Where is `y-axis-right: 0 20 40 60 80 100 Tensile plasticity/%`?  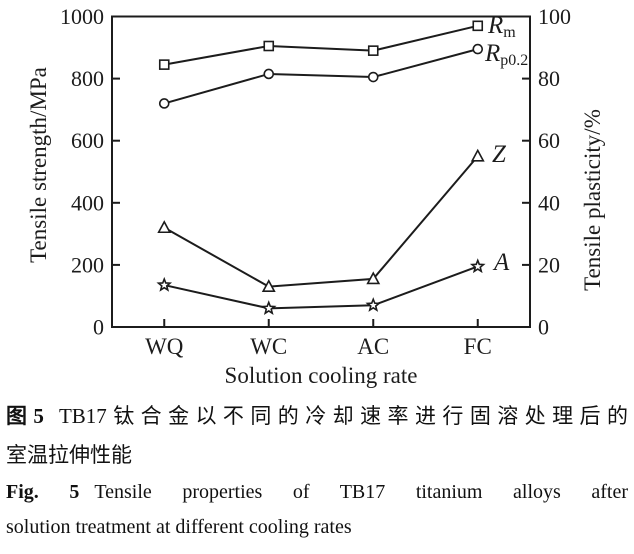 y-axis-right: 0 20 40 60 80 100 Tensile plasticity/% is located at coordinates (563, 172).